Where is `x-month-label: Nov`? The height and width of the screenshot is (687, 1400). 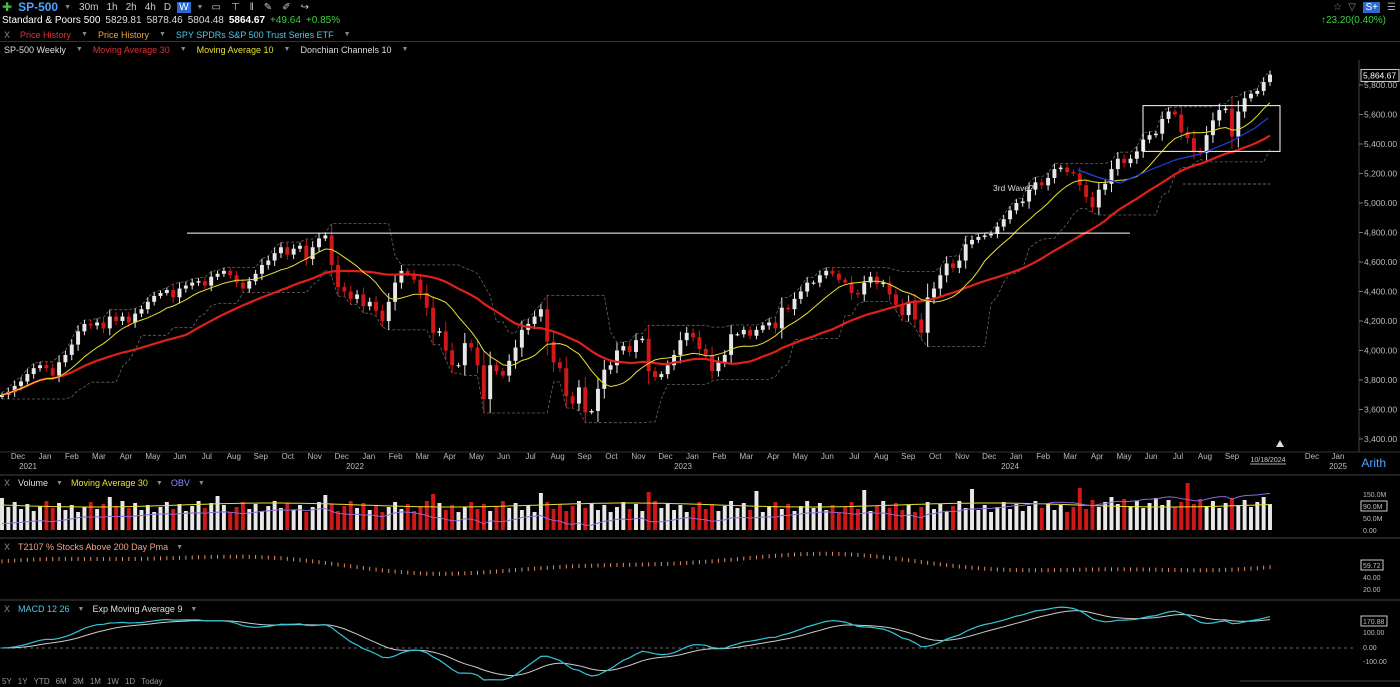 x-month-label: Nov is located at coordinates (638, 456).